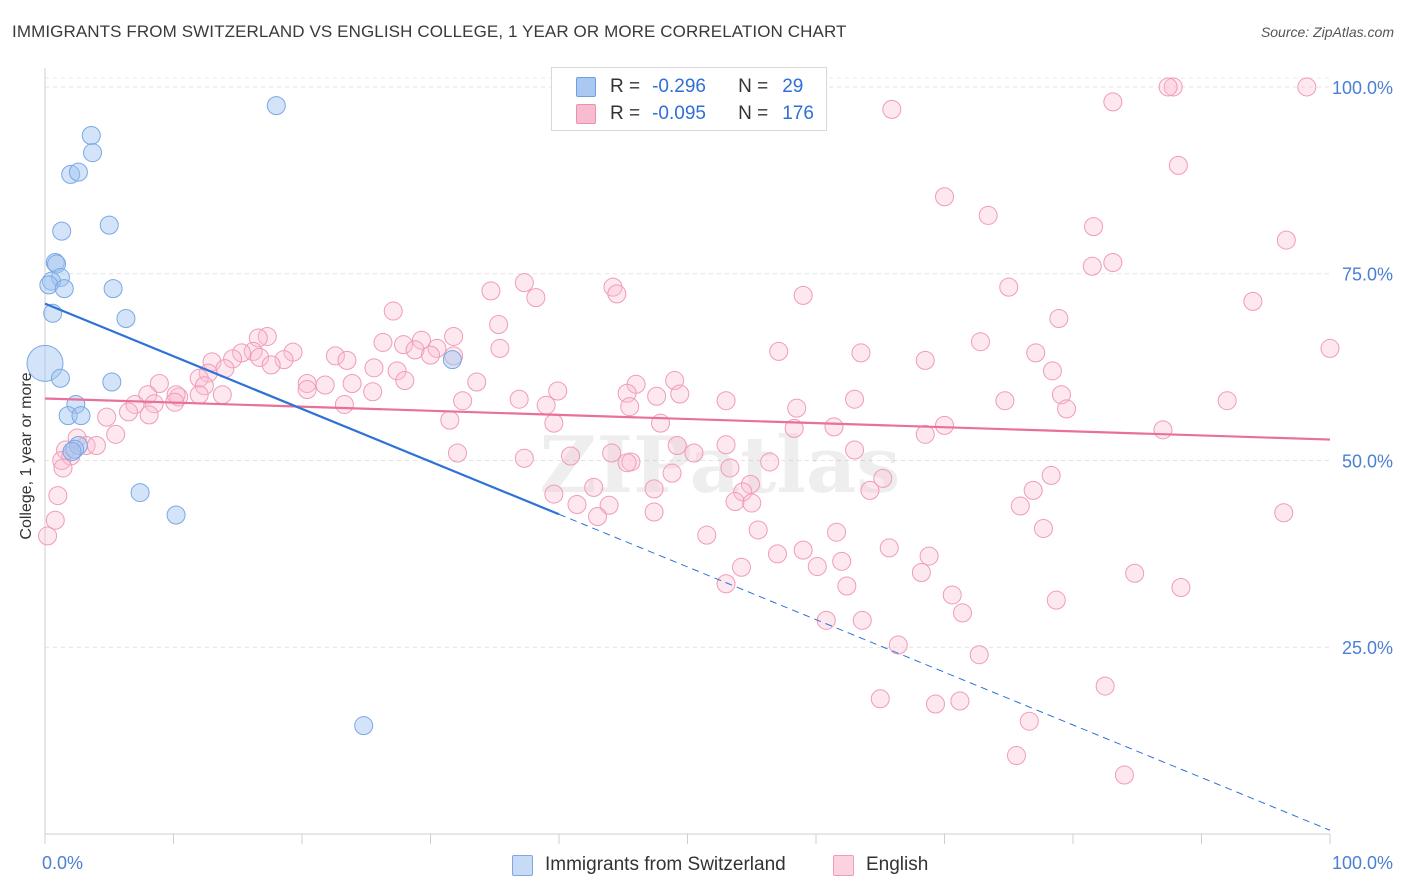 The image size is (1406, 892). Describe the element at coordinates (677, 87) in the screenshot. I see `legend-row-switzerland: R = -0.296 N = 29` at that location.